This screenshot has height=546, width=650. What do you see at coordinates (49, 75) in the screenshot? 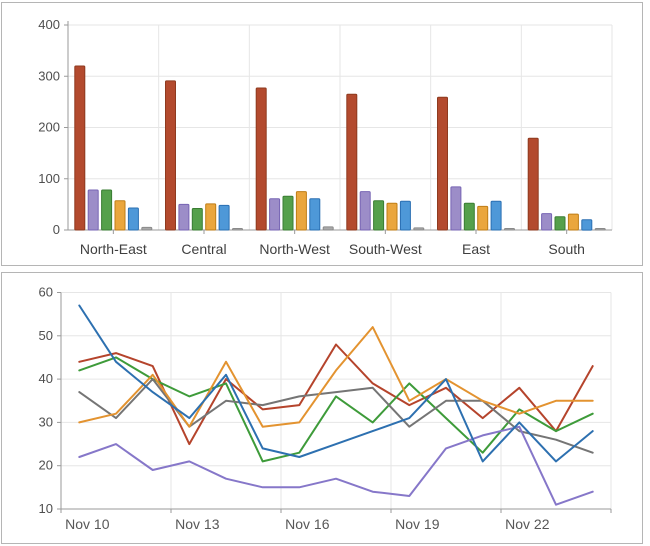
I see `y-axis-tick-label: 300` at bounding box center [49, 75].